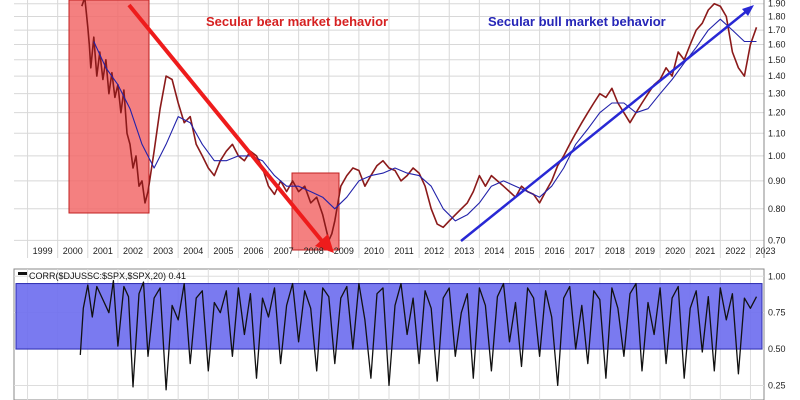  I want to click on y-tick-label: 1.30, so click(777, 94).